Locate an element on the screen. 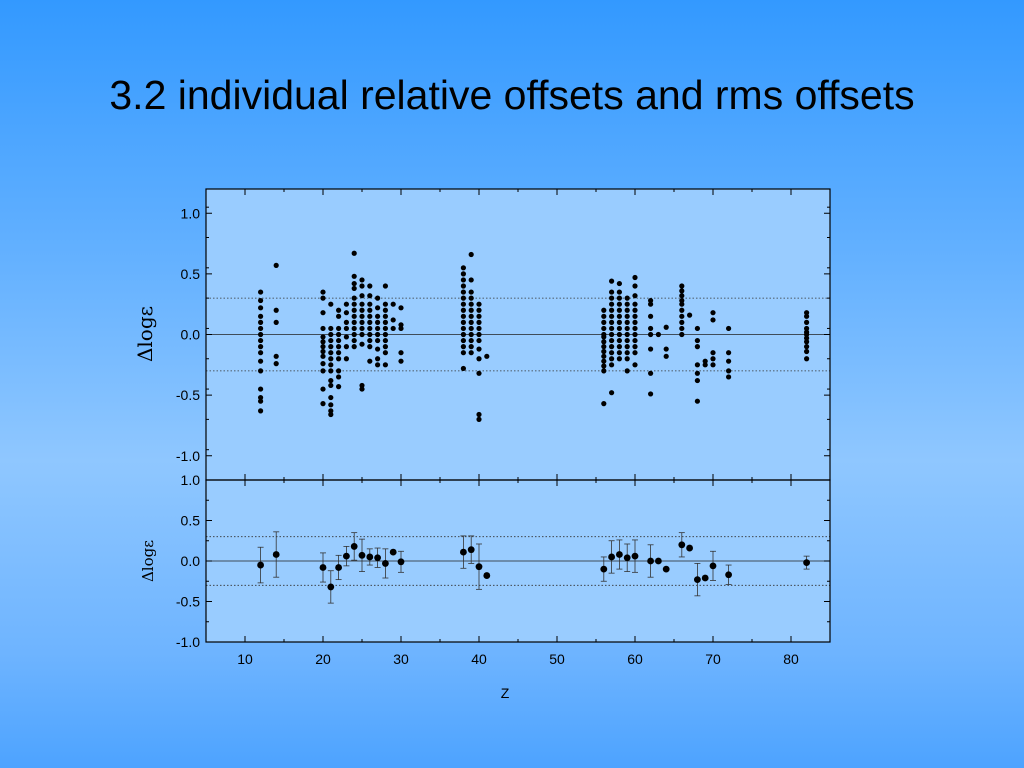 This screenshot has width=1024, height=768. x-tick-label: 80 is located at coordinates (791, 659).